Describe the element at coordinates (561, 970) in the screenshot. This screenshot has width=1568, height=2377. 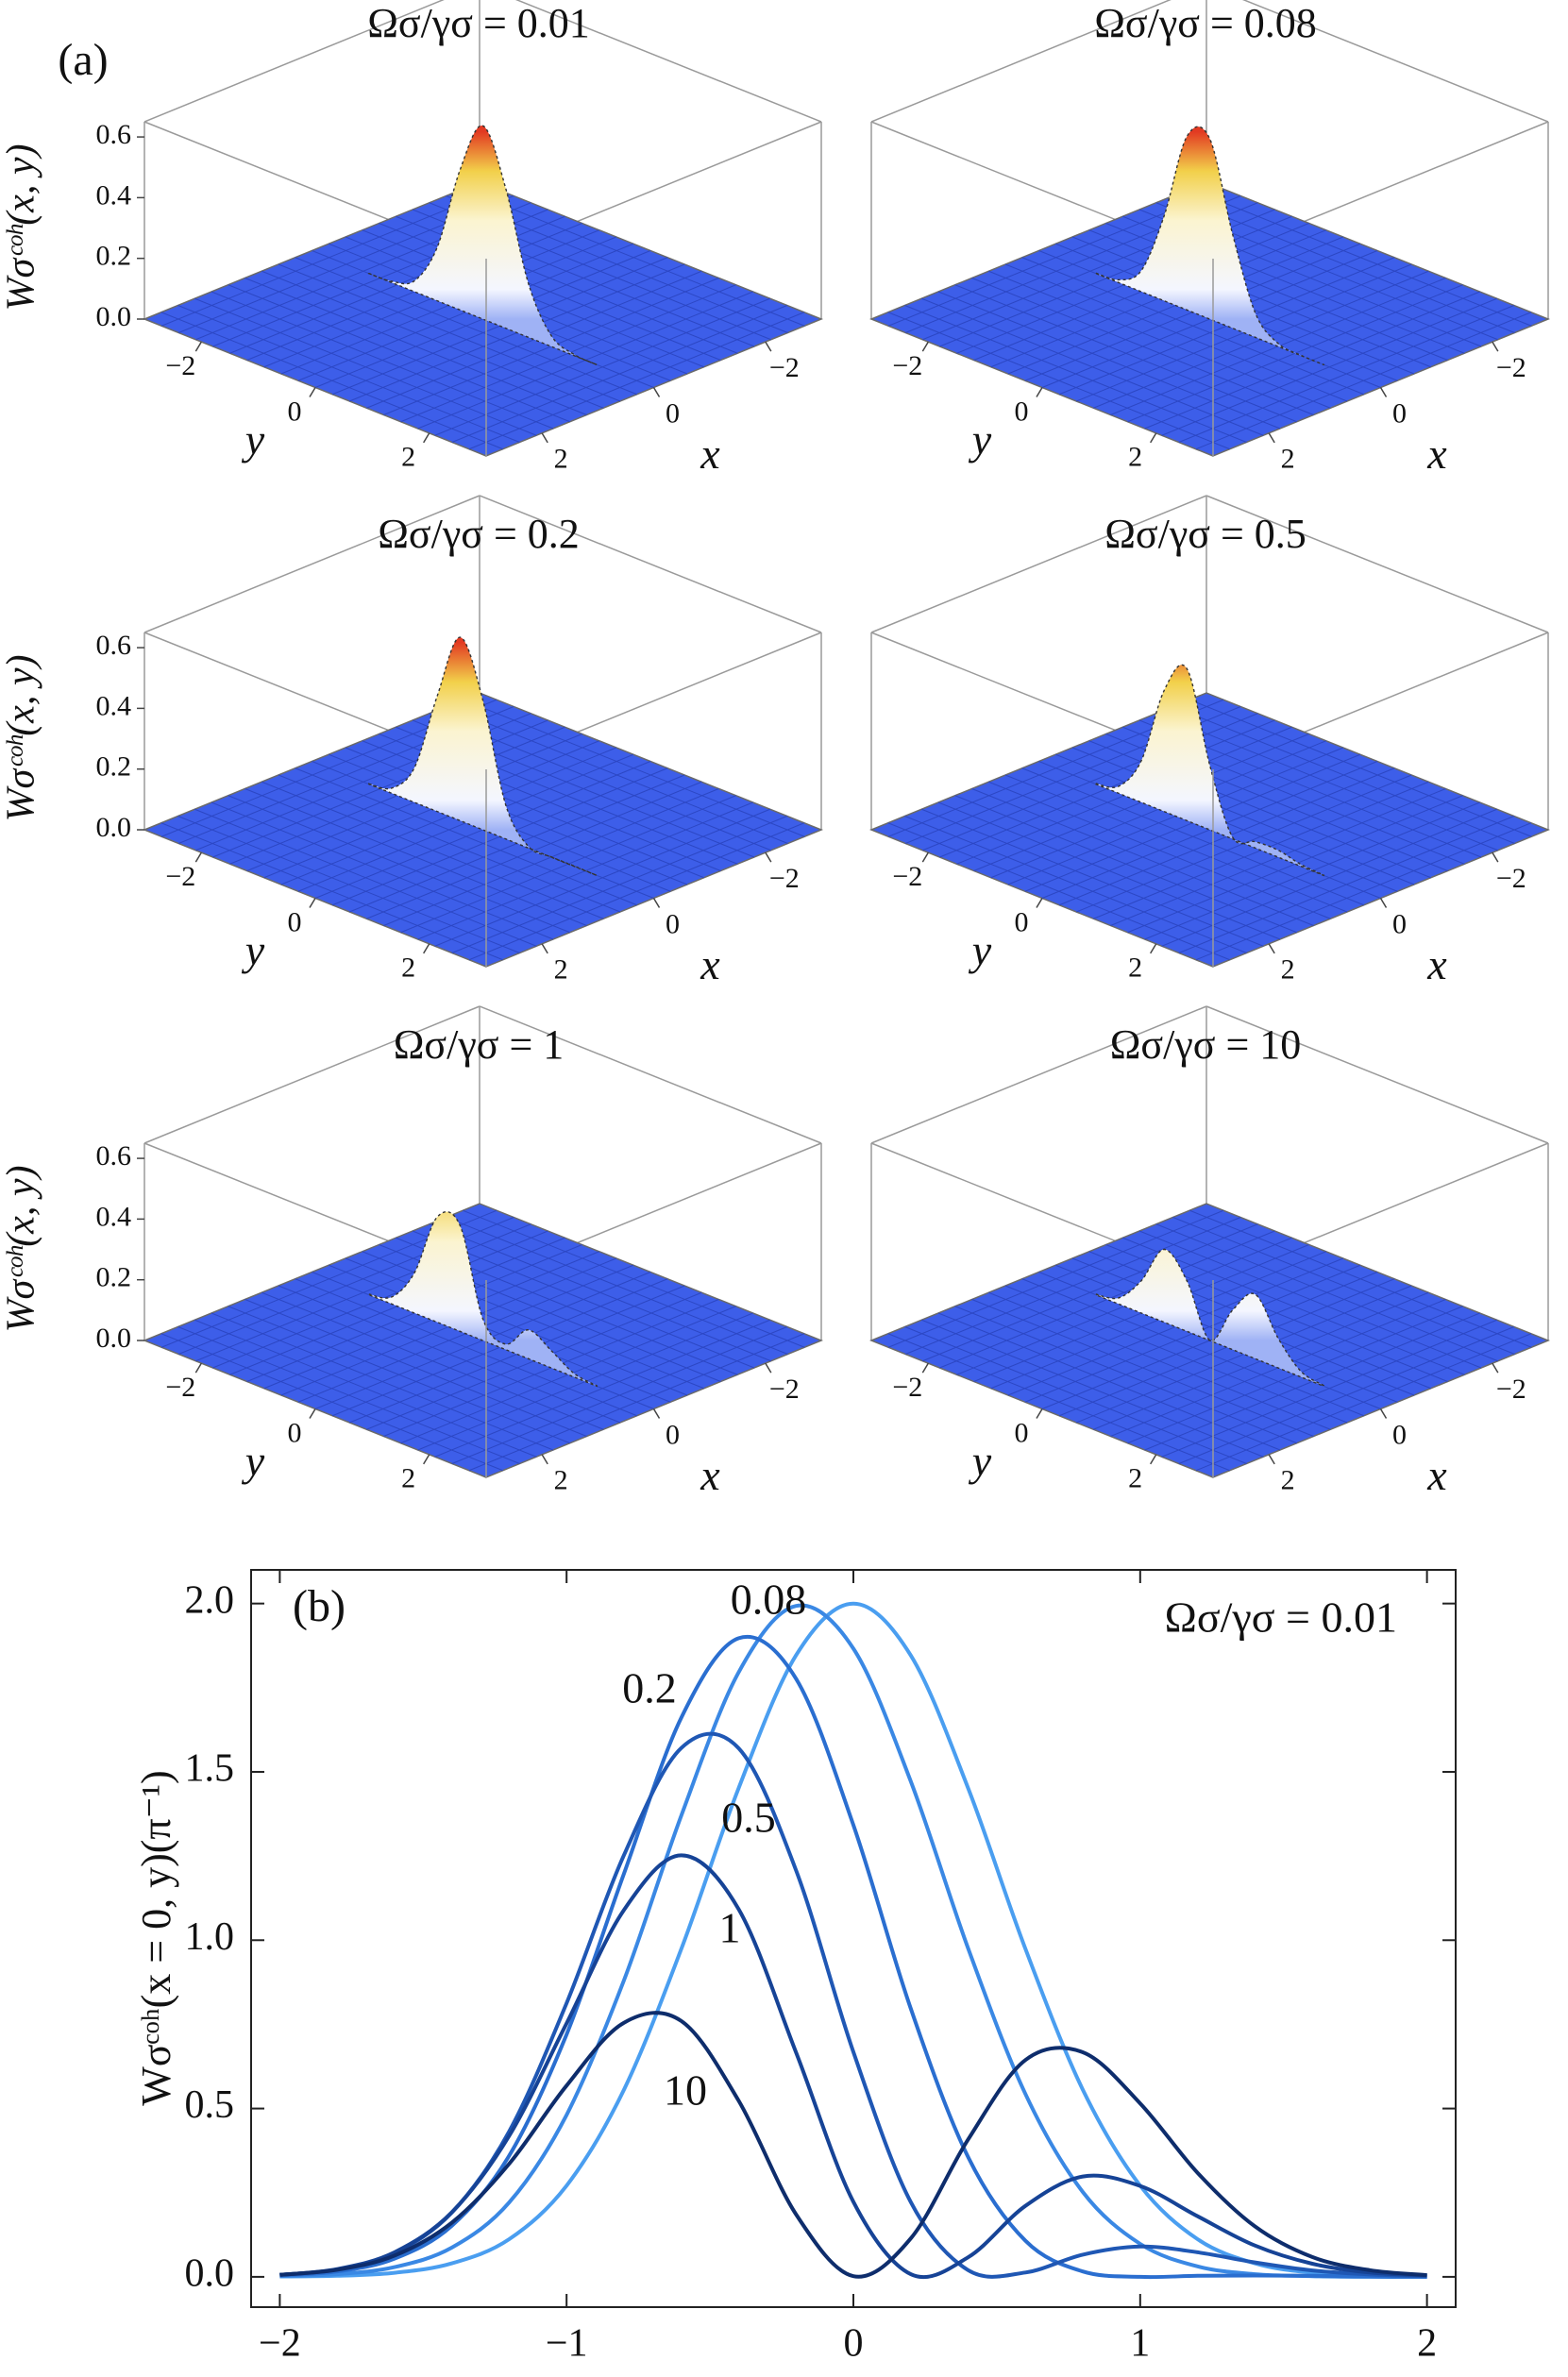
I see `x-tick-label: 2` at that location.